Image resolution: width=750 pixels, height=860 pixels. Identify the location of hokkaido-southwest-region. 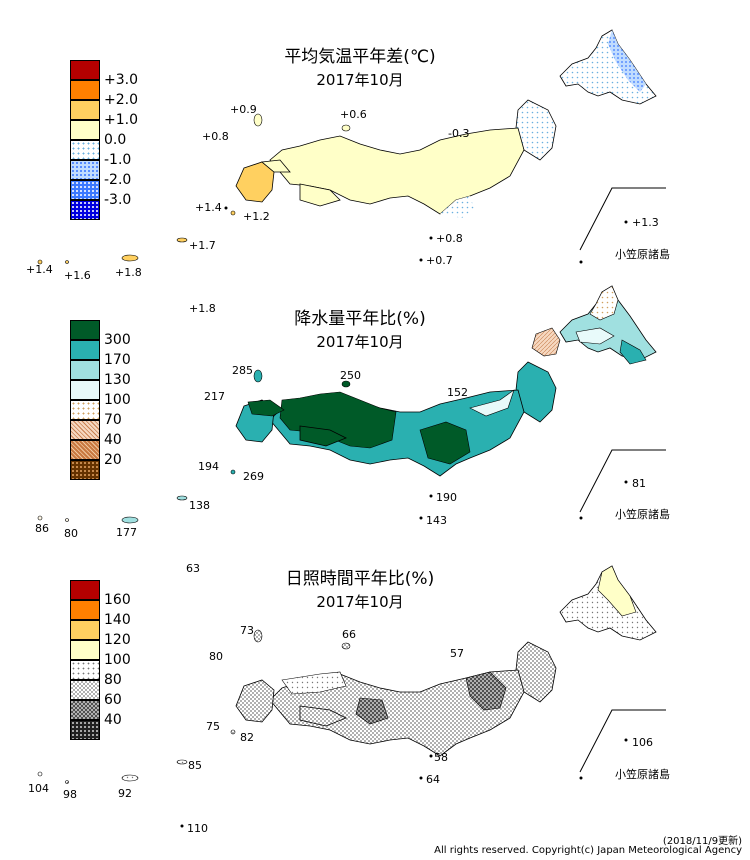
(546, 342).